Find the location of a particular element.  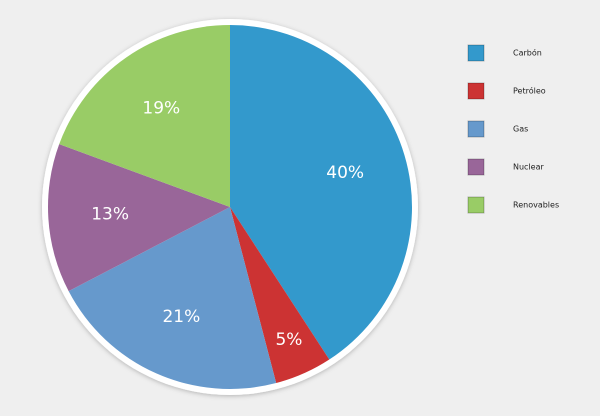

legend-label-carbon: Carbón is located at coordinates (527, 53).